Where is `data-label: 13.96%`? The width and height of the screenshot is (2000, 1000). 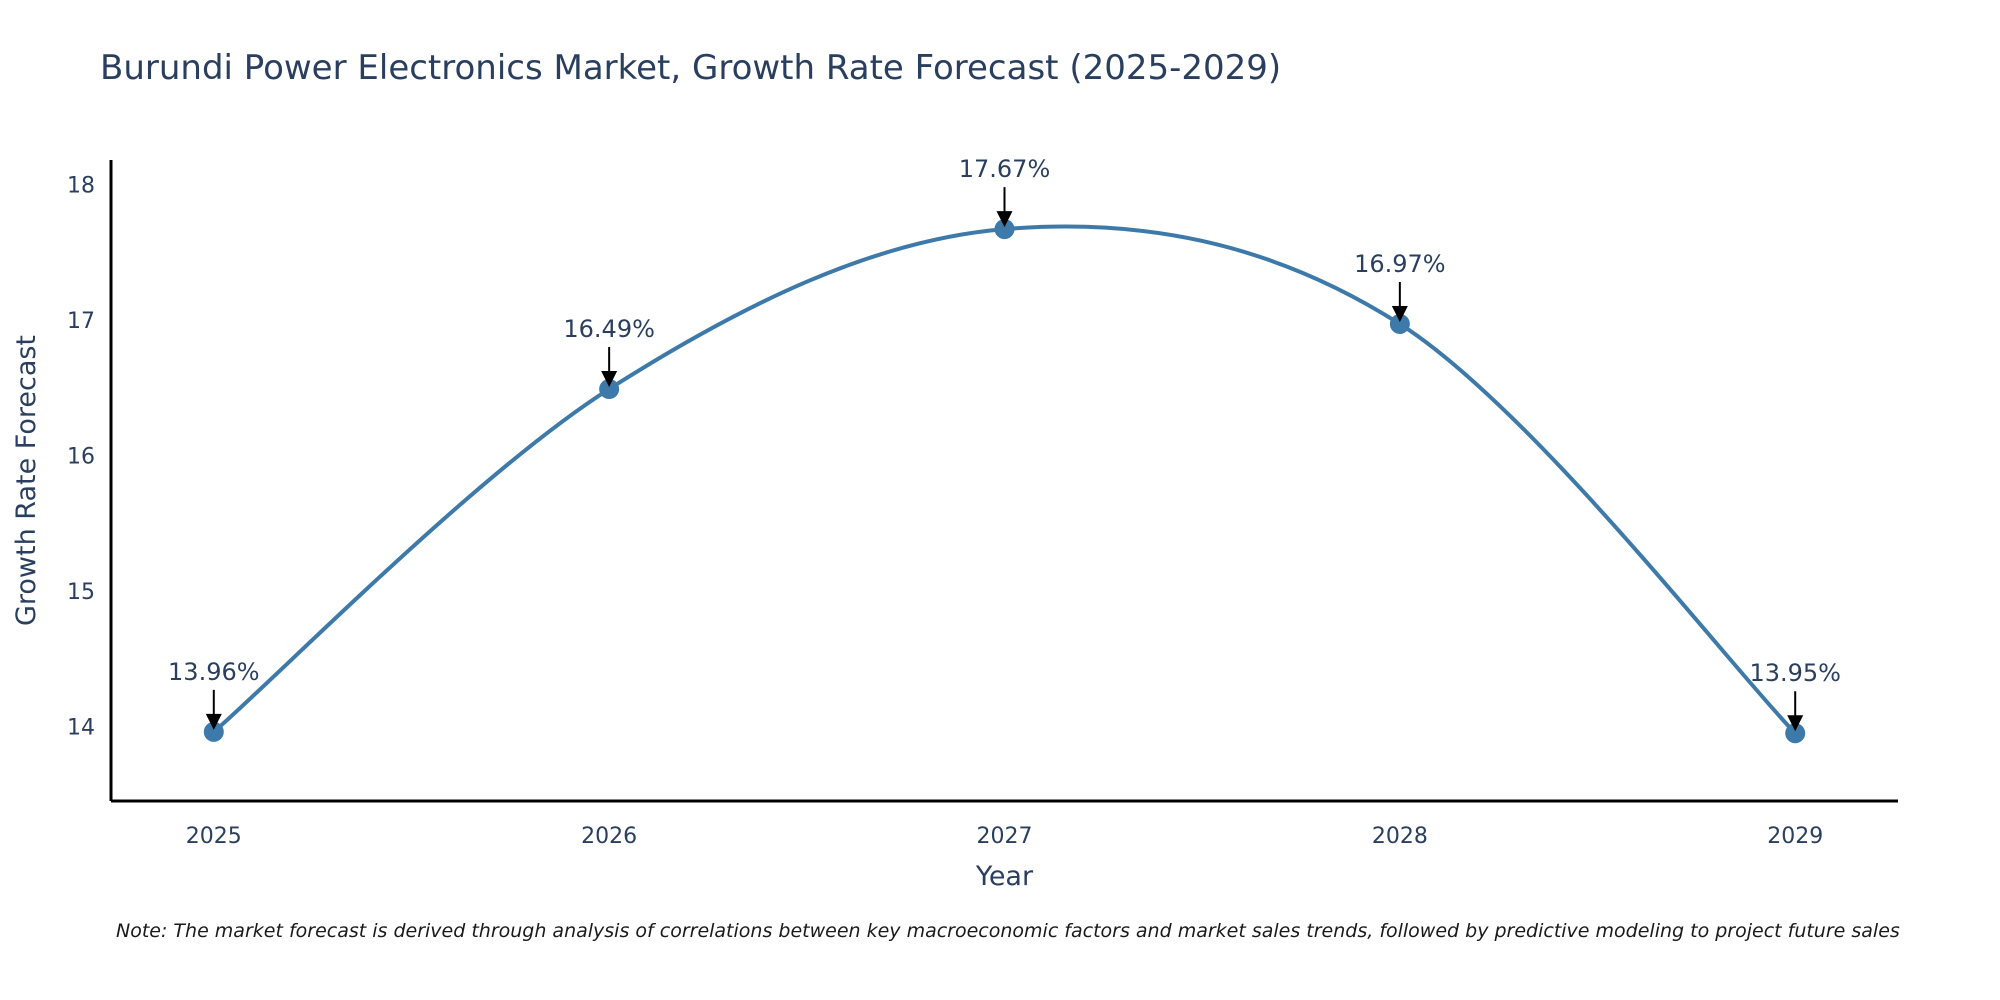
data-label: 13.96% is located at coordinates (214, 672).